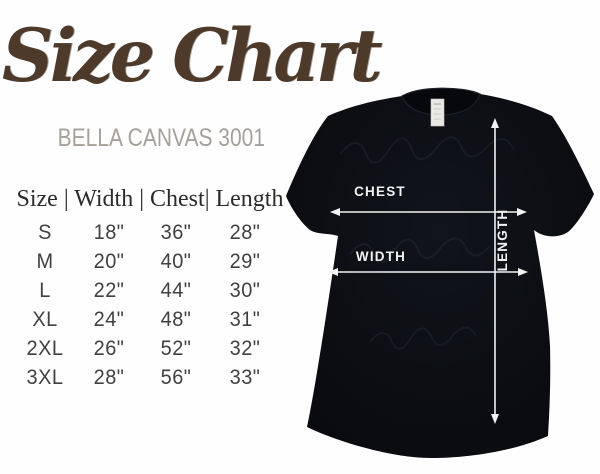 Image resolution: width=600 pixels, height=474 pixels. Describe the element at coordinates (45, 290) in the screenshot. I see `cell-size: L` at that location.